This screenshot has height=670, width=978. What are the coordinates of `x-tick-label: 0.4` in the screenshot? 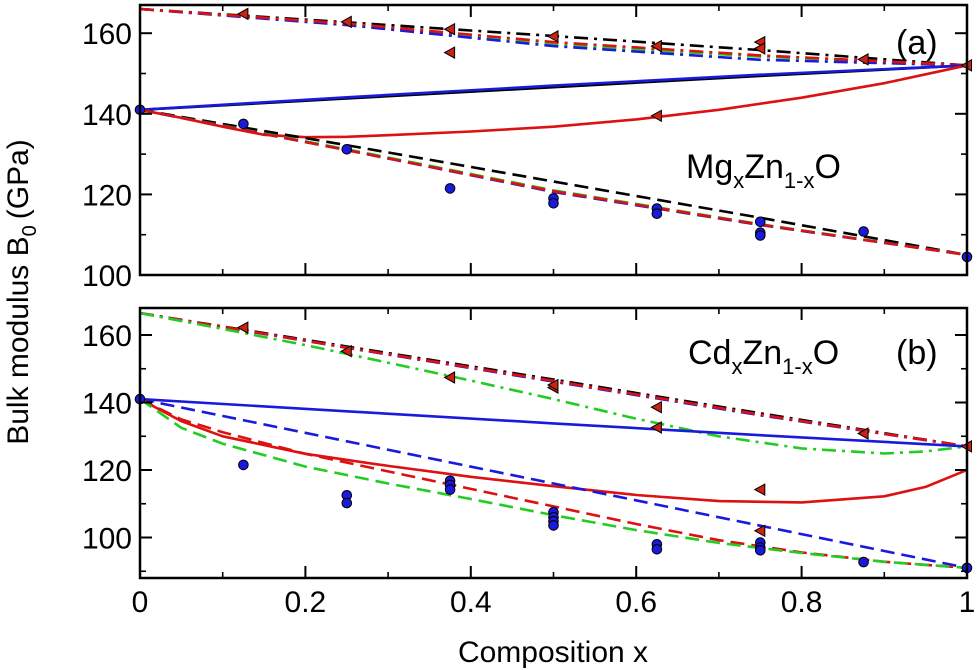 It's located at (471, 602).